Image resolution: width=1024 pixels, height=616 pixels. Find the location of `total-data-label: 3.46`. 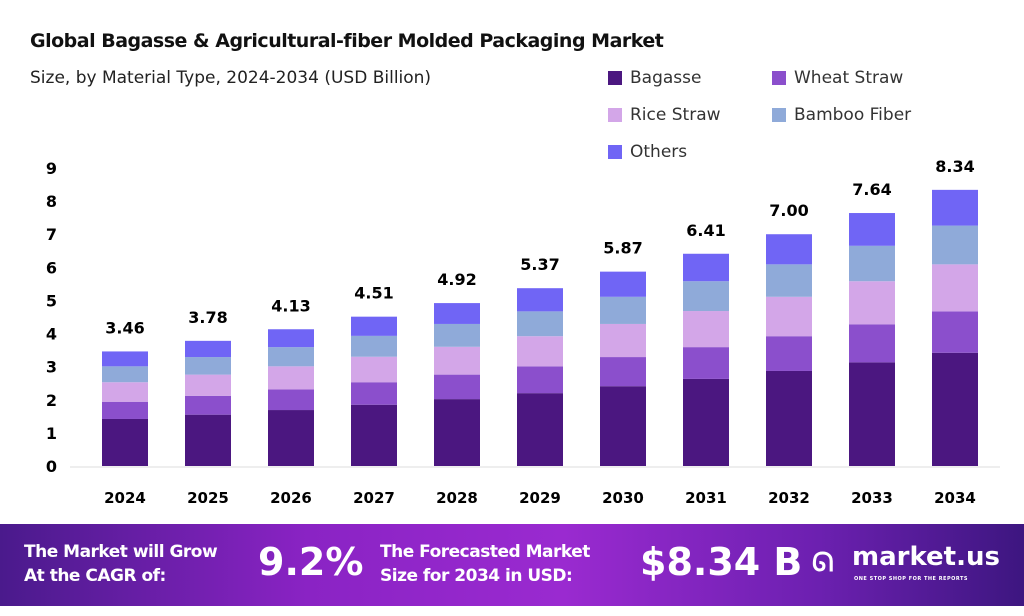

total-data-label: 3.46 is located at coordinates (124, 327).